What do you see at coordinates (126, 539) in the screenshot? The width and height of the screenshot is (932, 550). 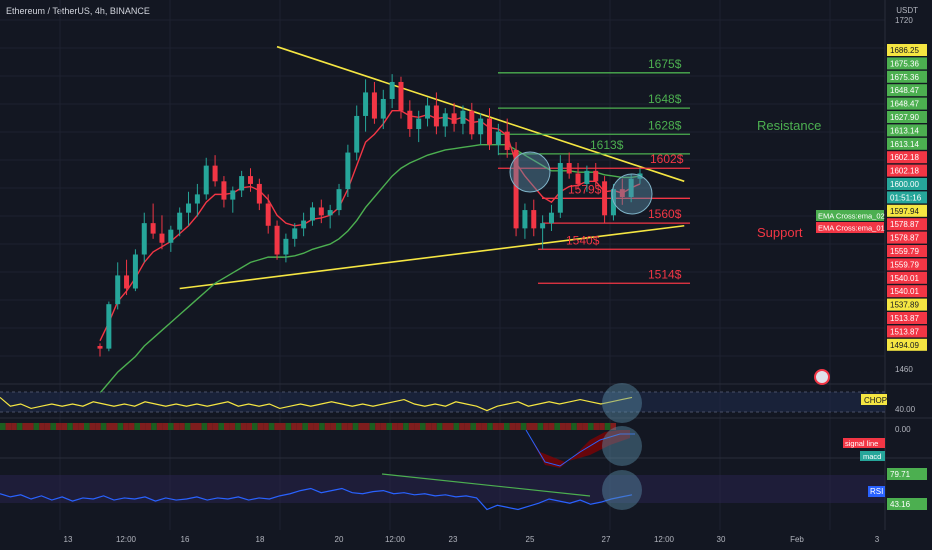 I see `time-tick: 12:00` at bounding box center [126, 539].